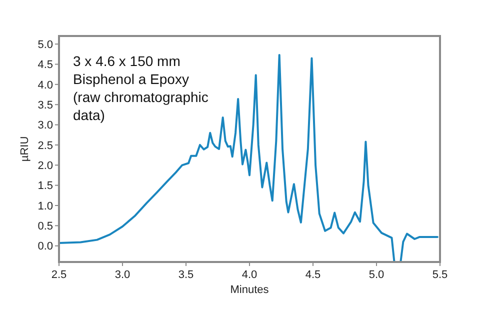  I want to click on x-axis-title: Minutes, so click(250, 290).